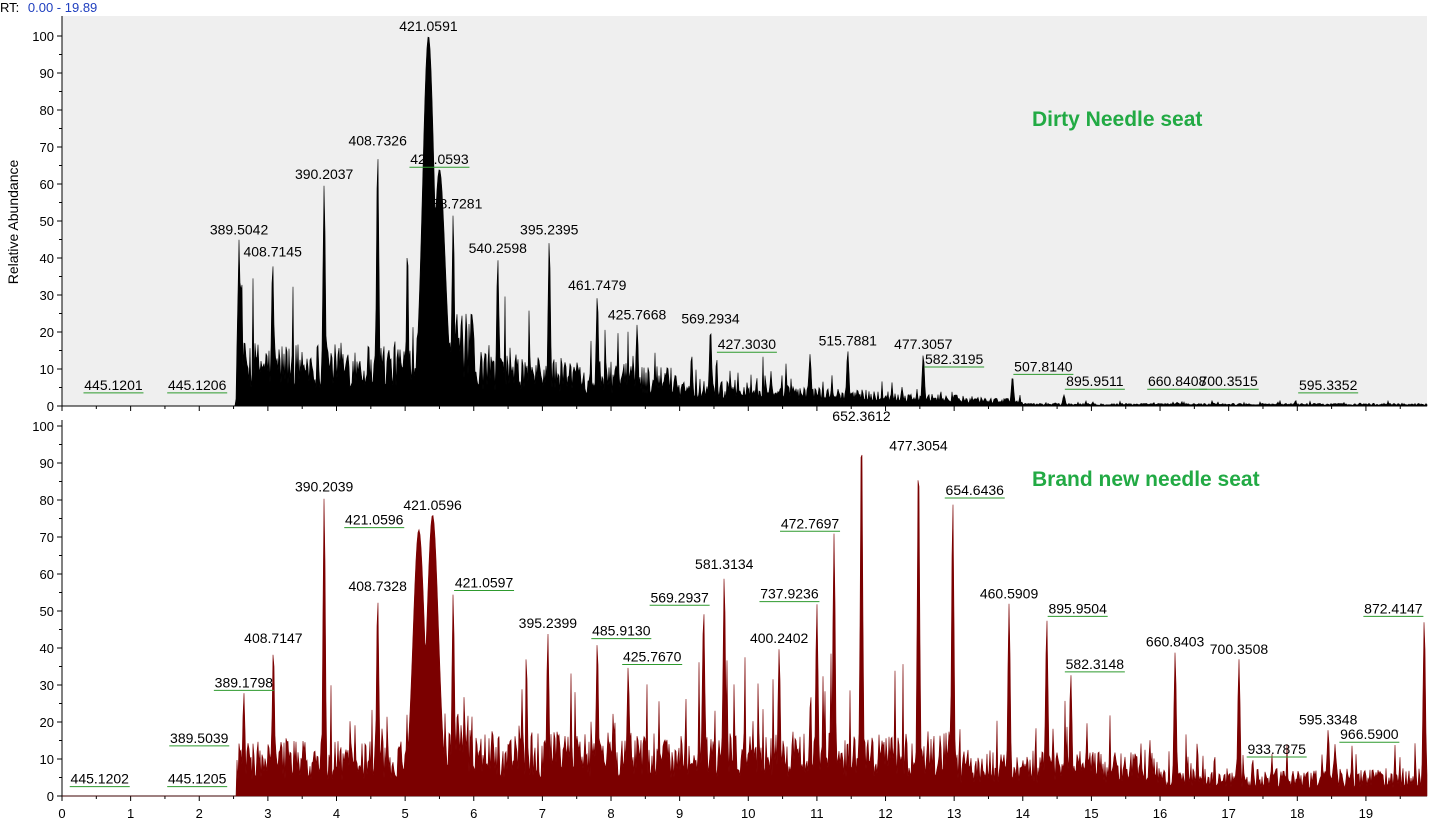  Describe the element at coordinates (473, 813) in the screenshot. I see `x-tick-label: 6` at that location.